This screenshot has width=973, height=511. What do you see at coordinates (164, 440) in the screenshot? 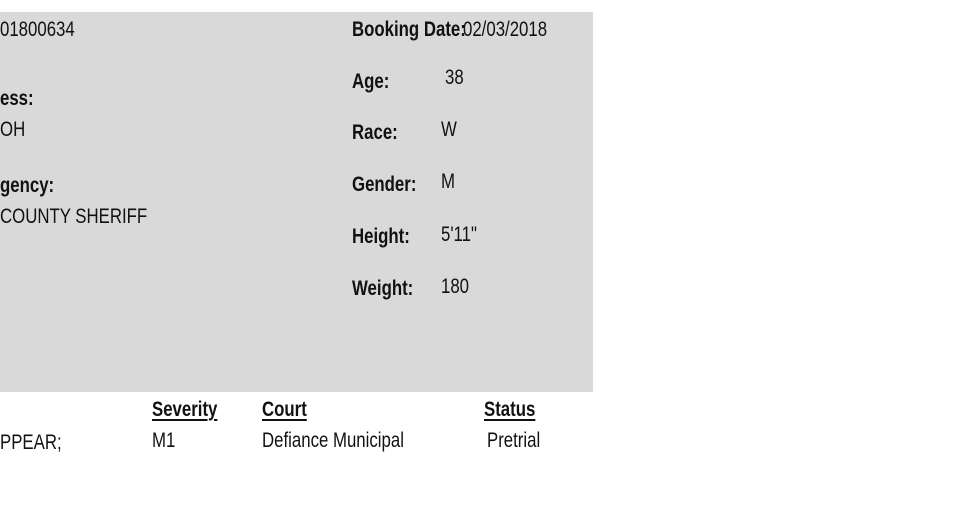
I see `charge-severity: M1` at bounding box center [164, 440].